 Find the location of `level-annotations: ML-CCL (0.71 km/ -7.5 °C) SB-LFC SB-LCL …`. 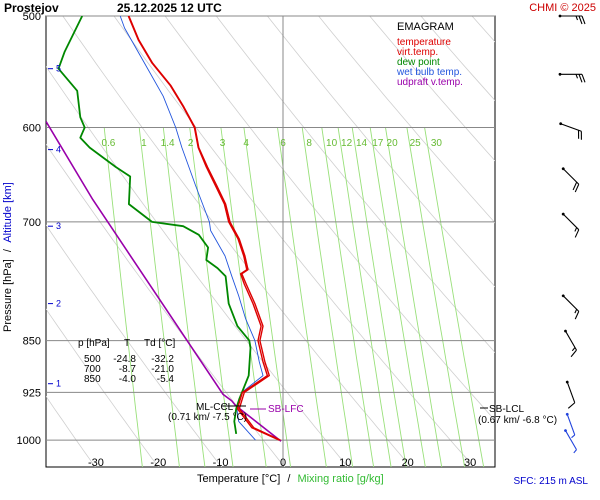

level-annotations: ML-CCL (0.71 km/ -7.5 °C) SB-LFC SB-LCL … is located at coordinates (362, 414).